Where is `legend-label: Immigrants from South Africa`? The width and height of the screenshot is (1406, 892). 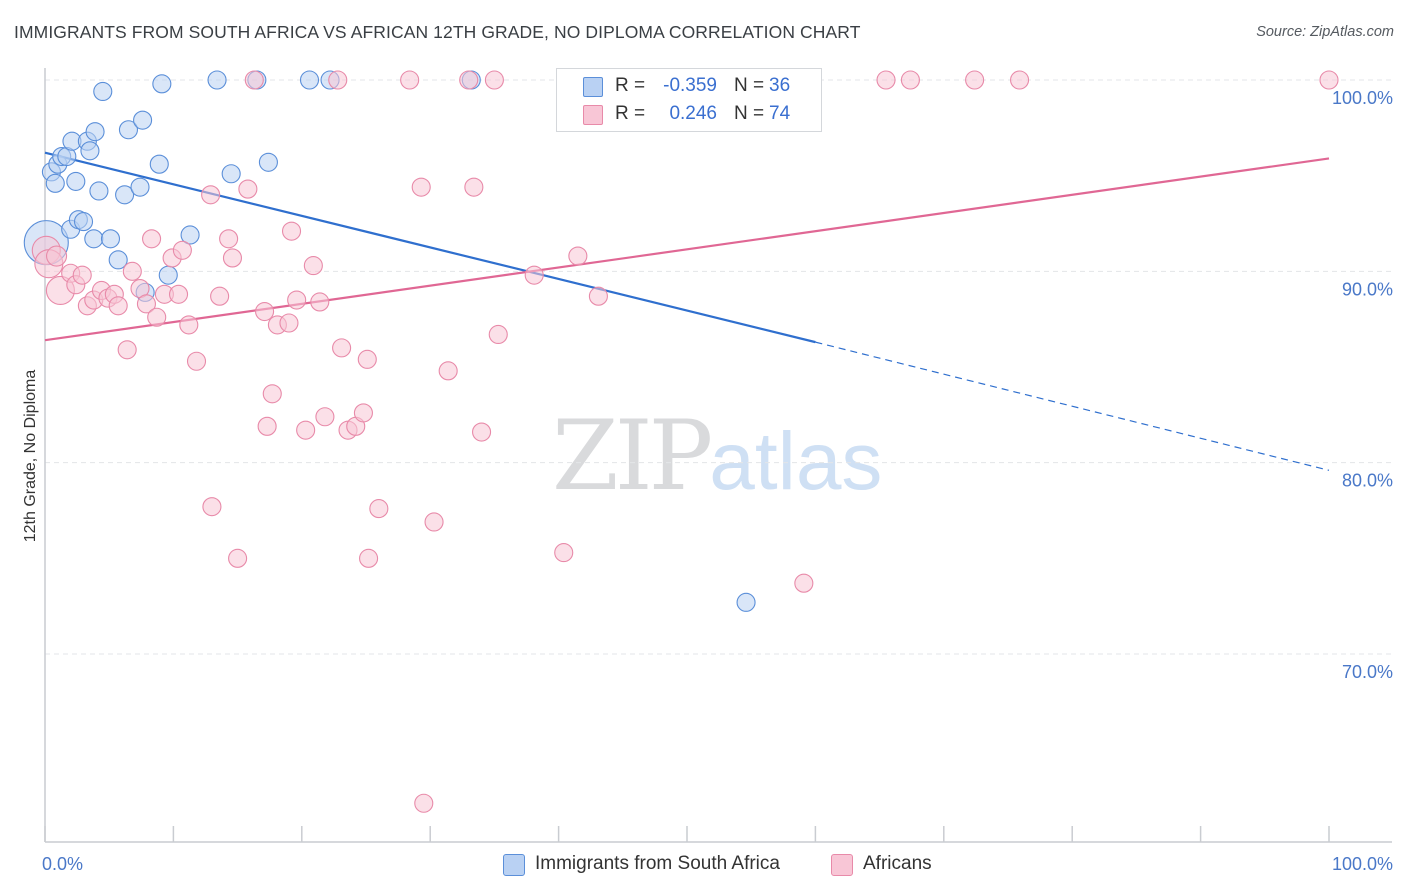
legend-label: Immigrants from South Africa is located at coordinates (657, 863).